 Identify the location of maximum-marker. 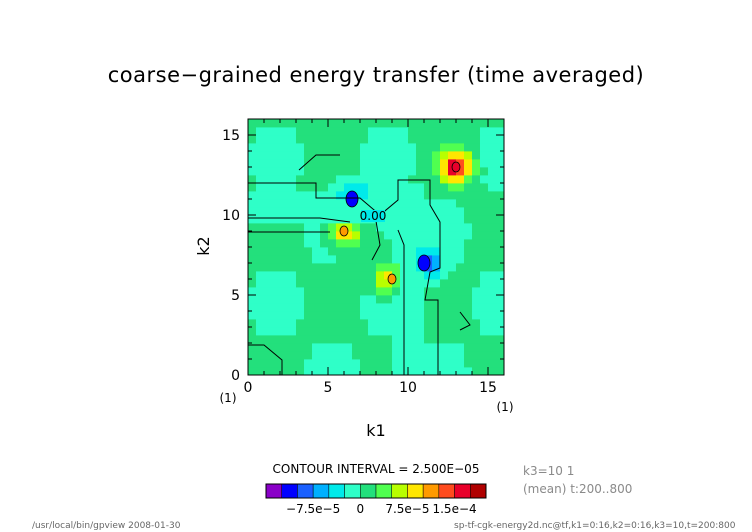
(392, 279).